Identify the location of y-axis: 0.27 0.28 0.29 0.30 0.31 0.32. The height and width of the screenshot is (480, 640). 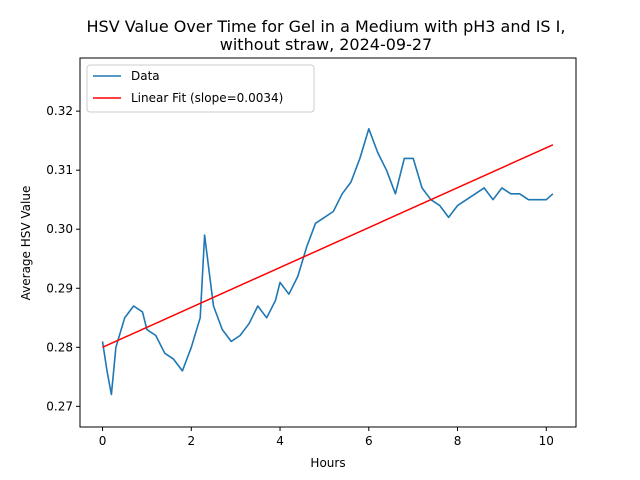
(63, 258).